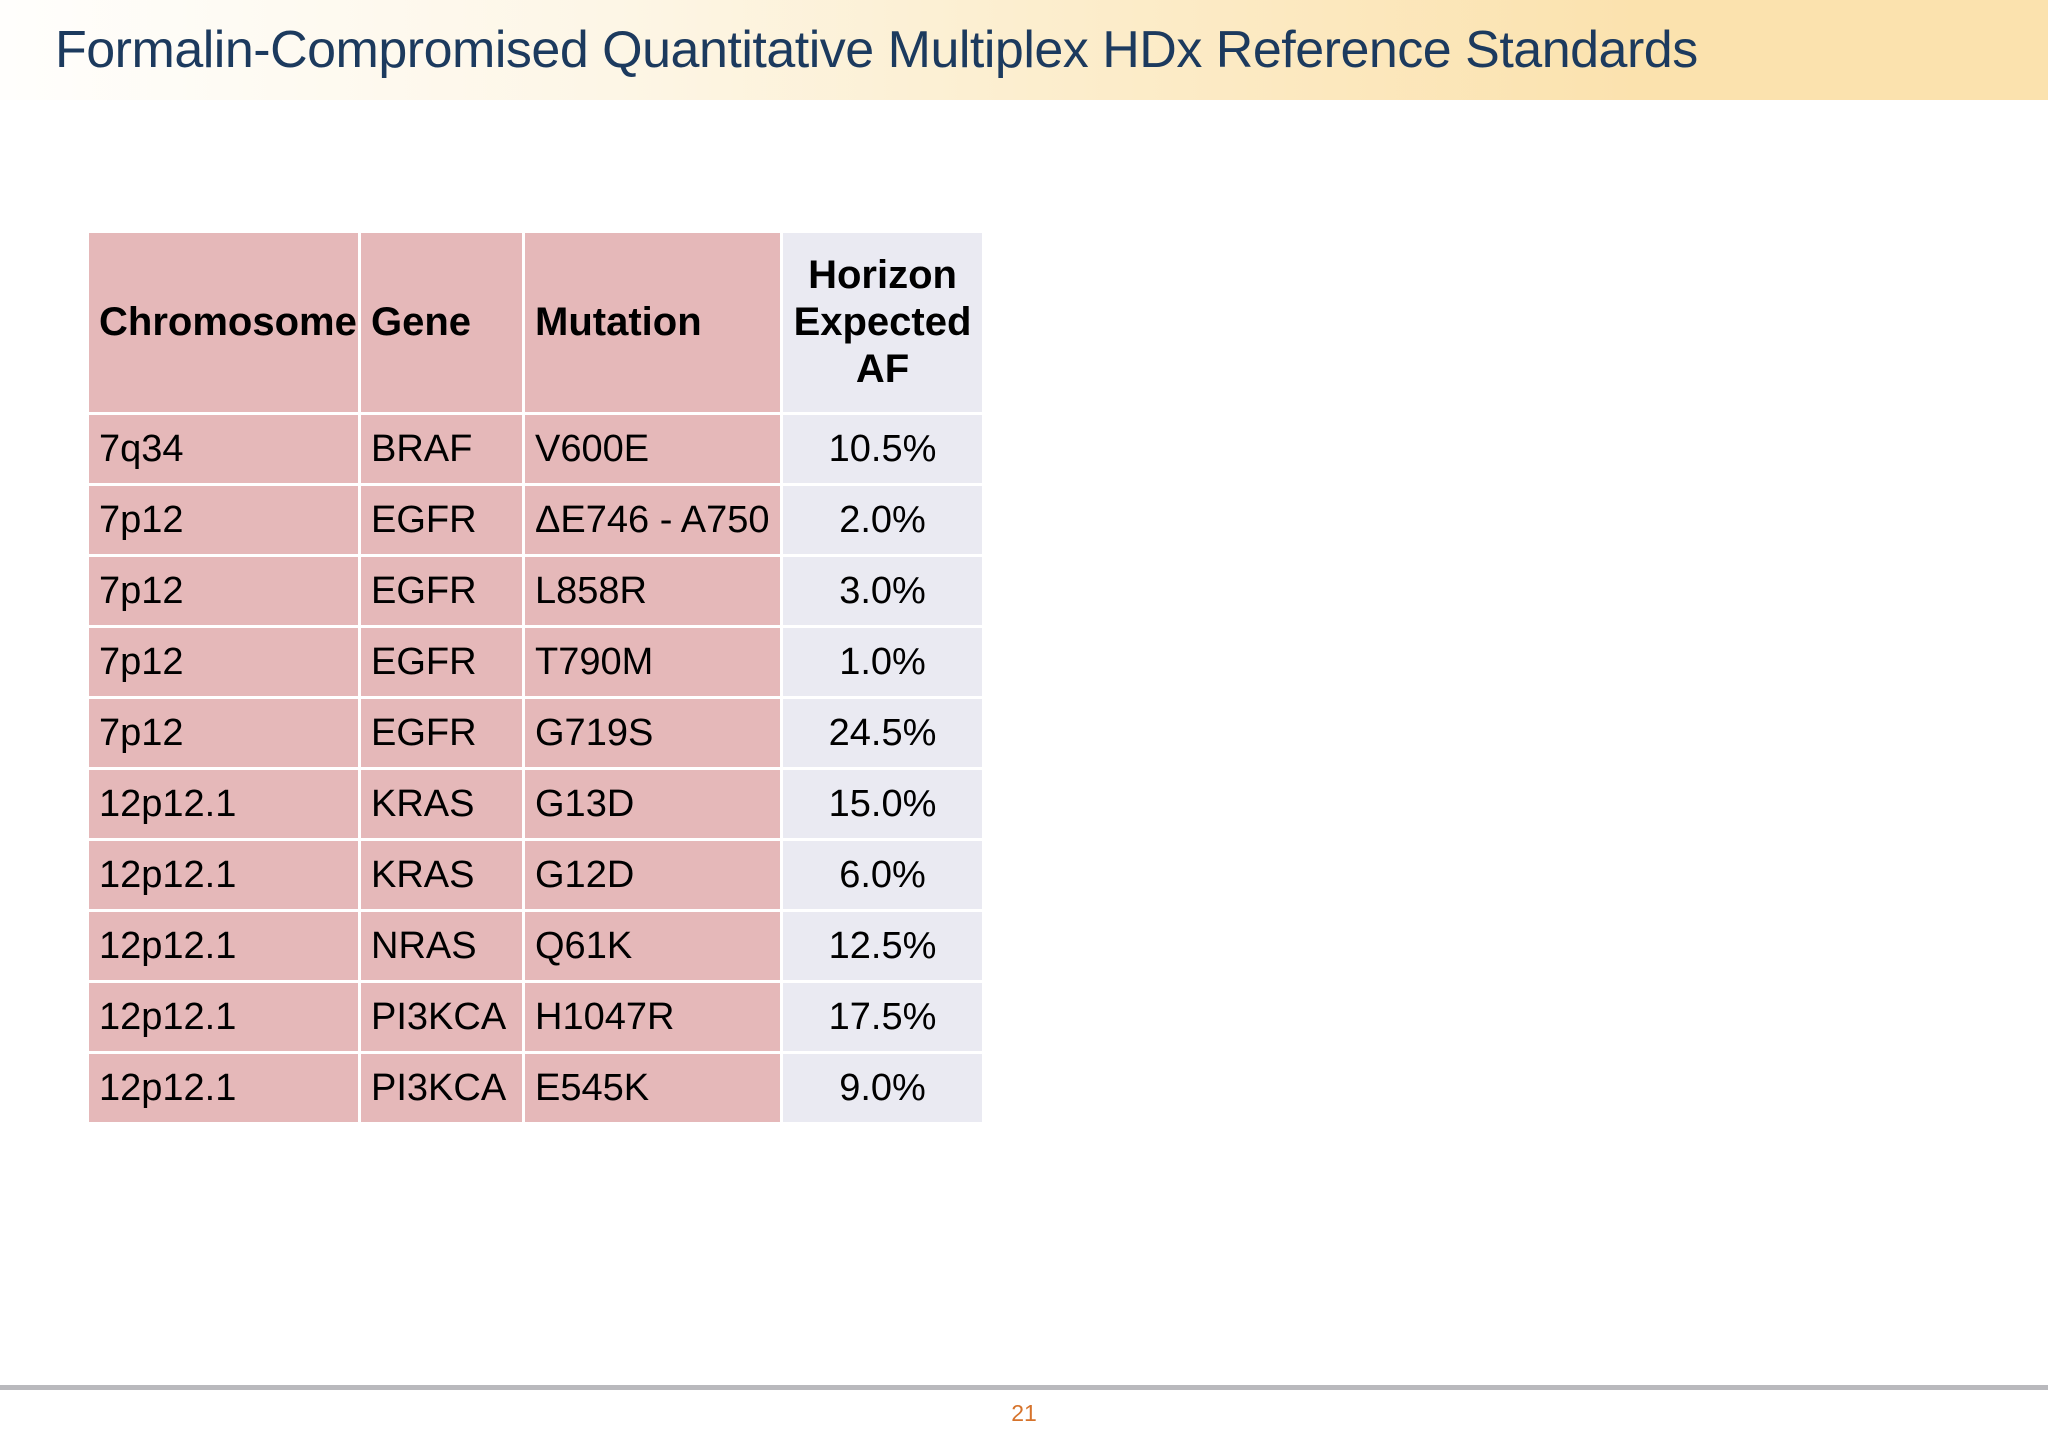 Image resolution: width=2048 pixels, height=1448 pixels. What do you see at coordinates (652, 1017) in the screenshot?
I see `mutation-cell: H1047R` at bounding box center [652, 1017].